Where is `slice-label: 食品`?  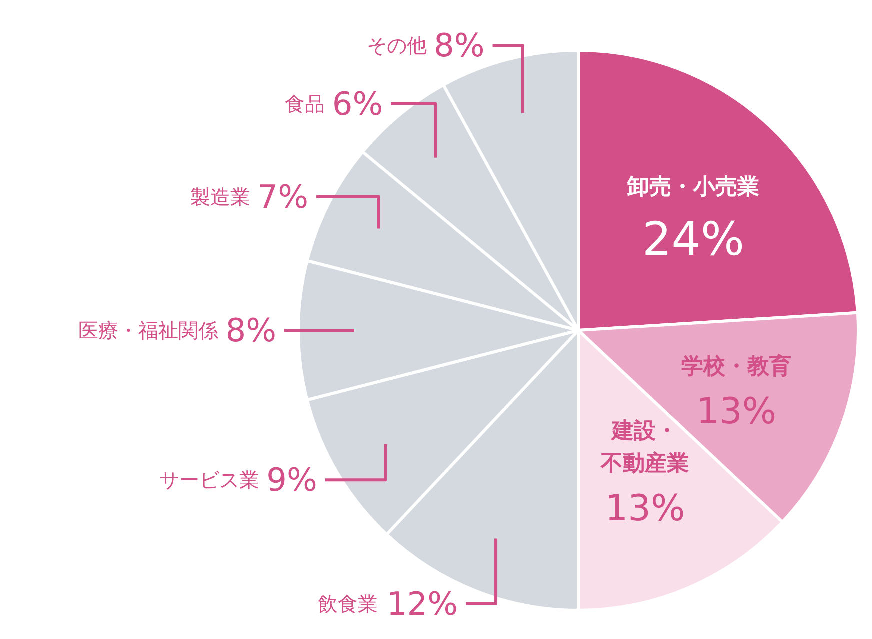 slice-label: 食品 is located at coordinates (305, 104).